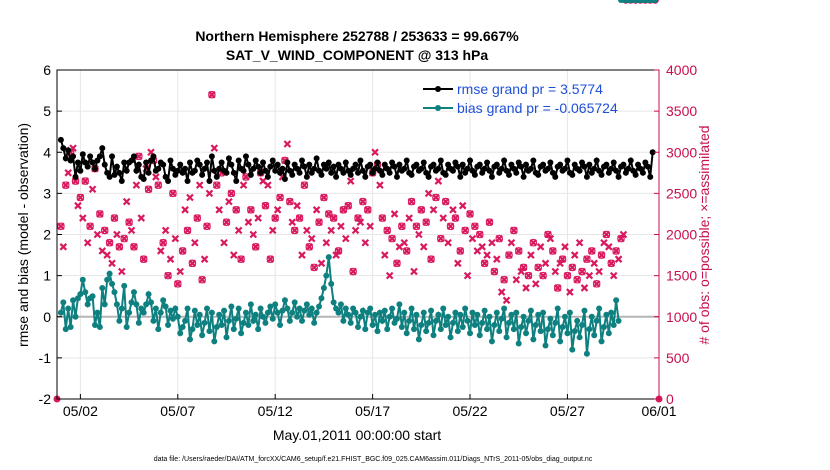 The height and width of the screenshot is (470, 830). Describe the element at coordinates (530, 89) in the screenshot. I see `legend-rmse-label: rmse grand pr = 3.5774` at that location.